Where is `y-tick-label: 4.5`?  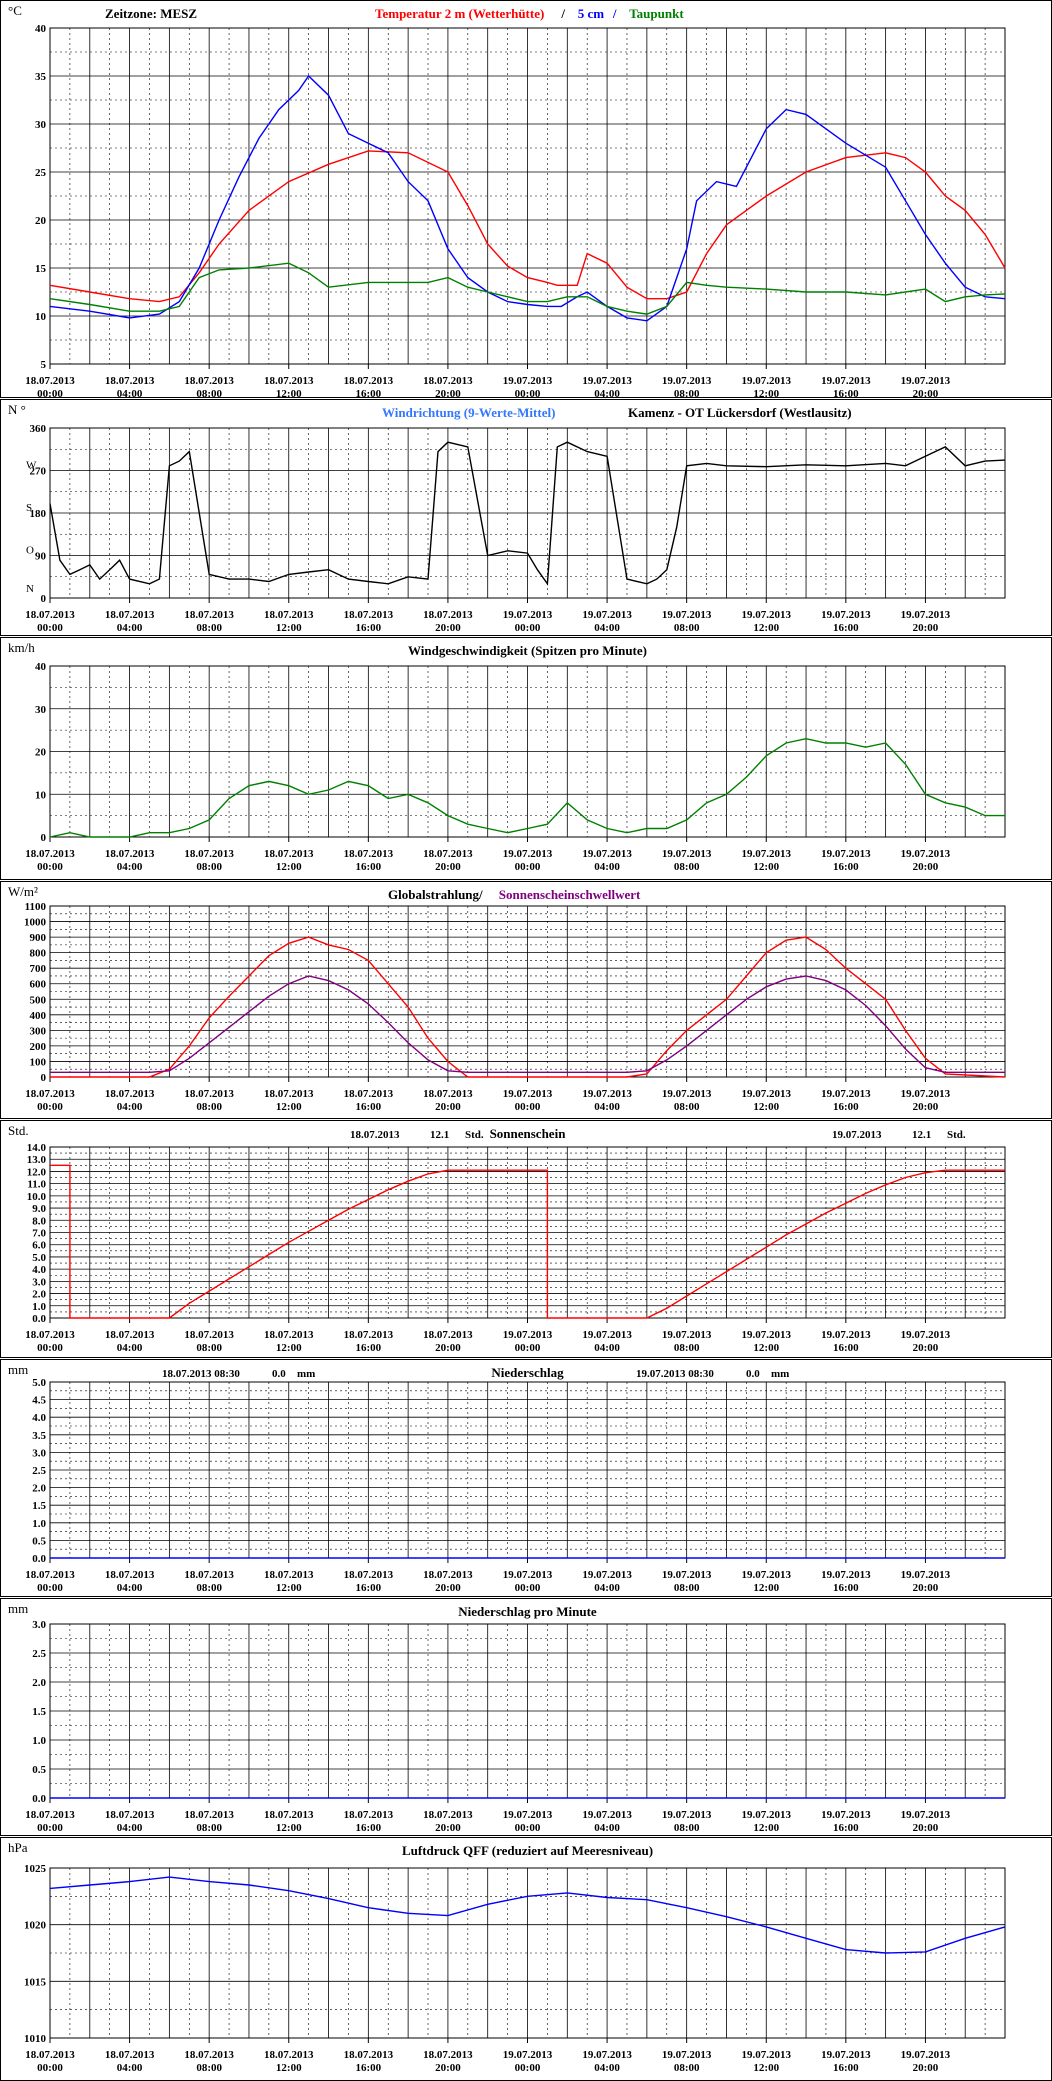 y-tick-label: 4.5 is located at coordinates (39, 1401).